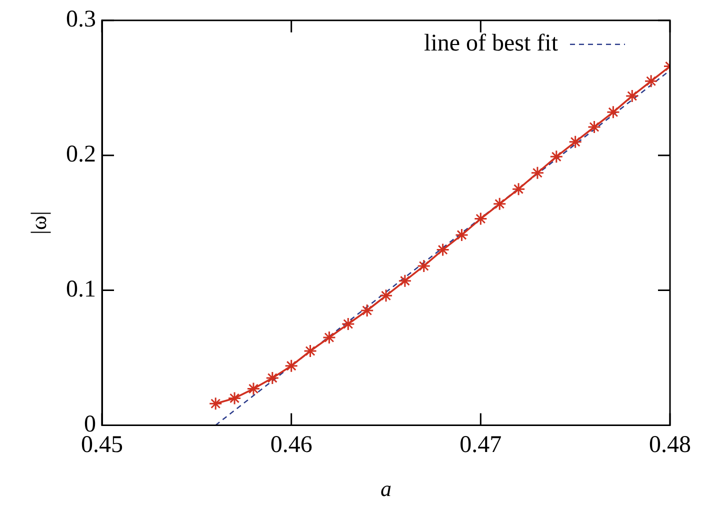  Describe the element at coordinates (291, 445) in the screenshot. I see `x-tick-label: 0.46` at that location.